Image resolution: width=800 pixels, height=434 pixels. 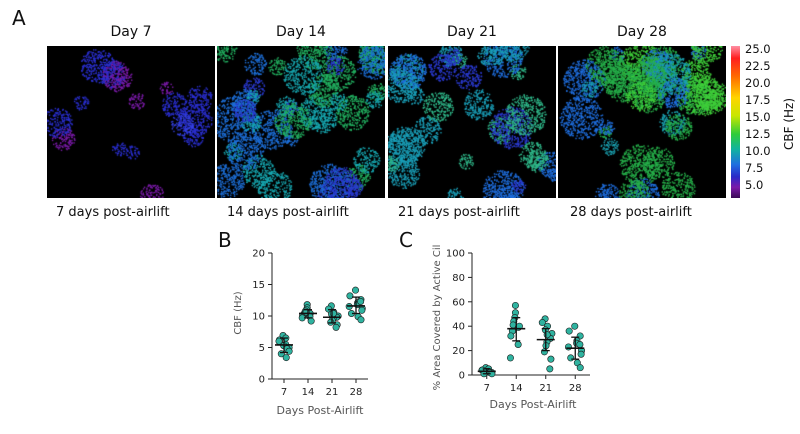 I want to click on y-tick-label: 80, so click(x=458, y=278).